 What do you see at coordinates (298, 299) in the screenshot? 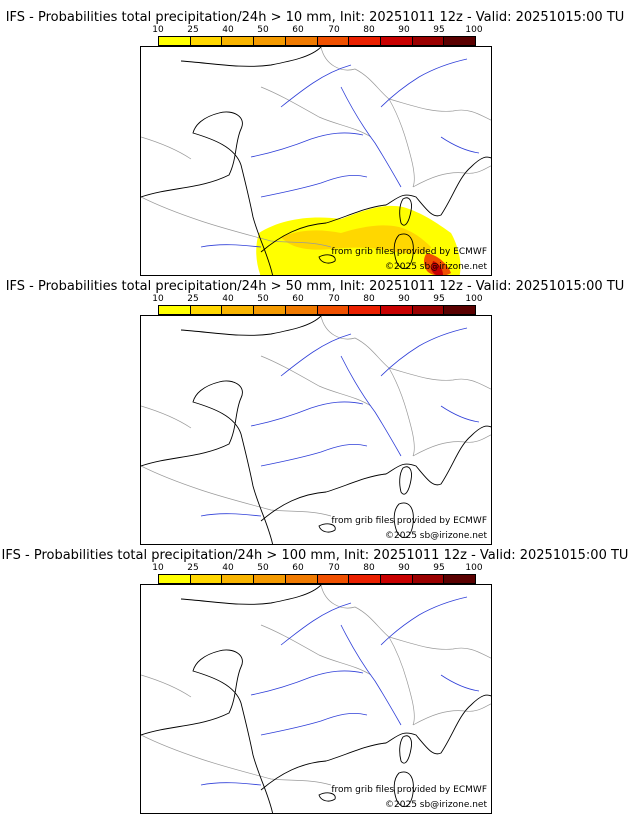
I see `scale-label: 60` at bounding box center [298, 299].